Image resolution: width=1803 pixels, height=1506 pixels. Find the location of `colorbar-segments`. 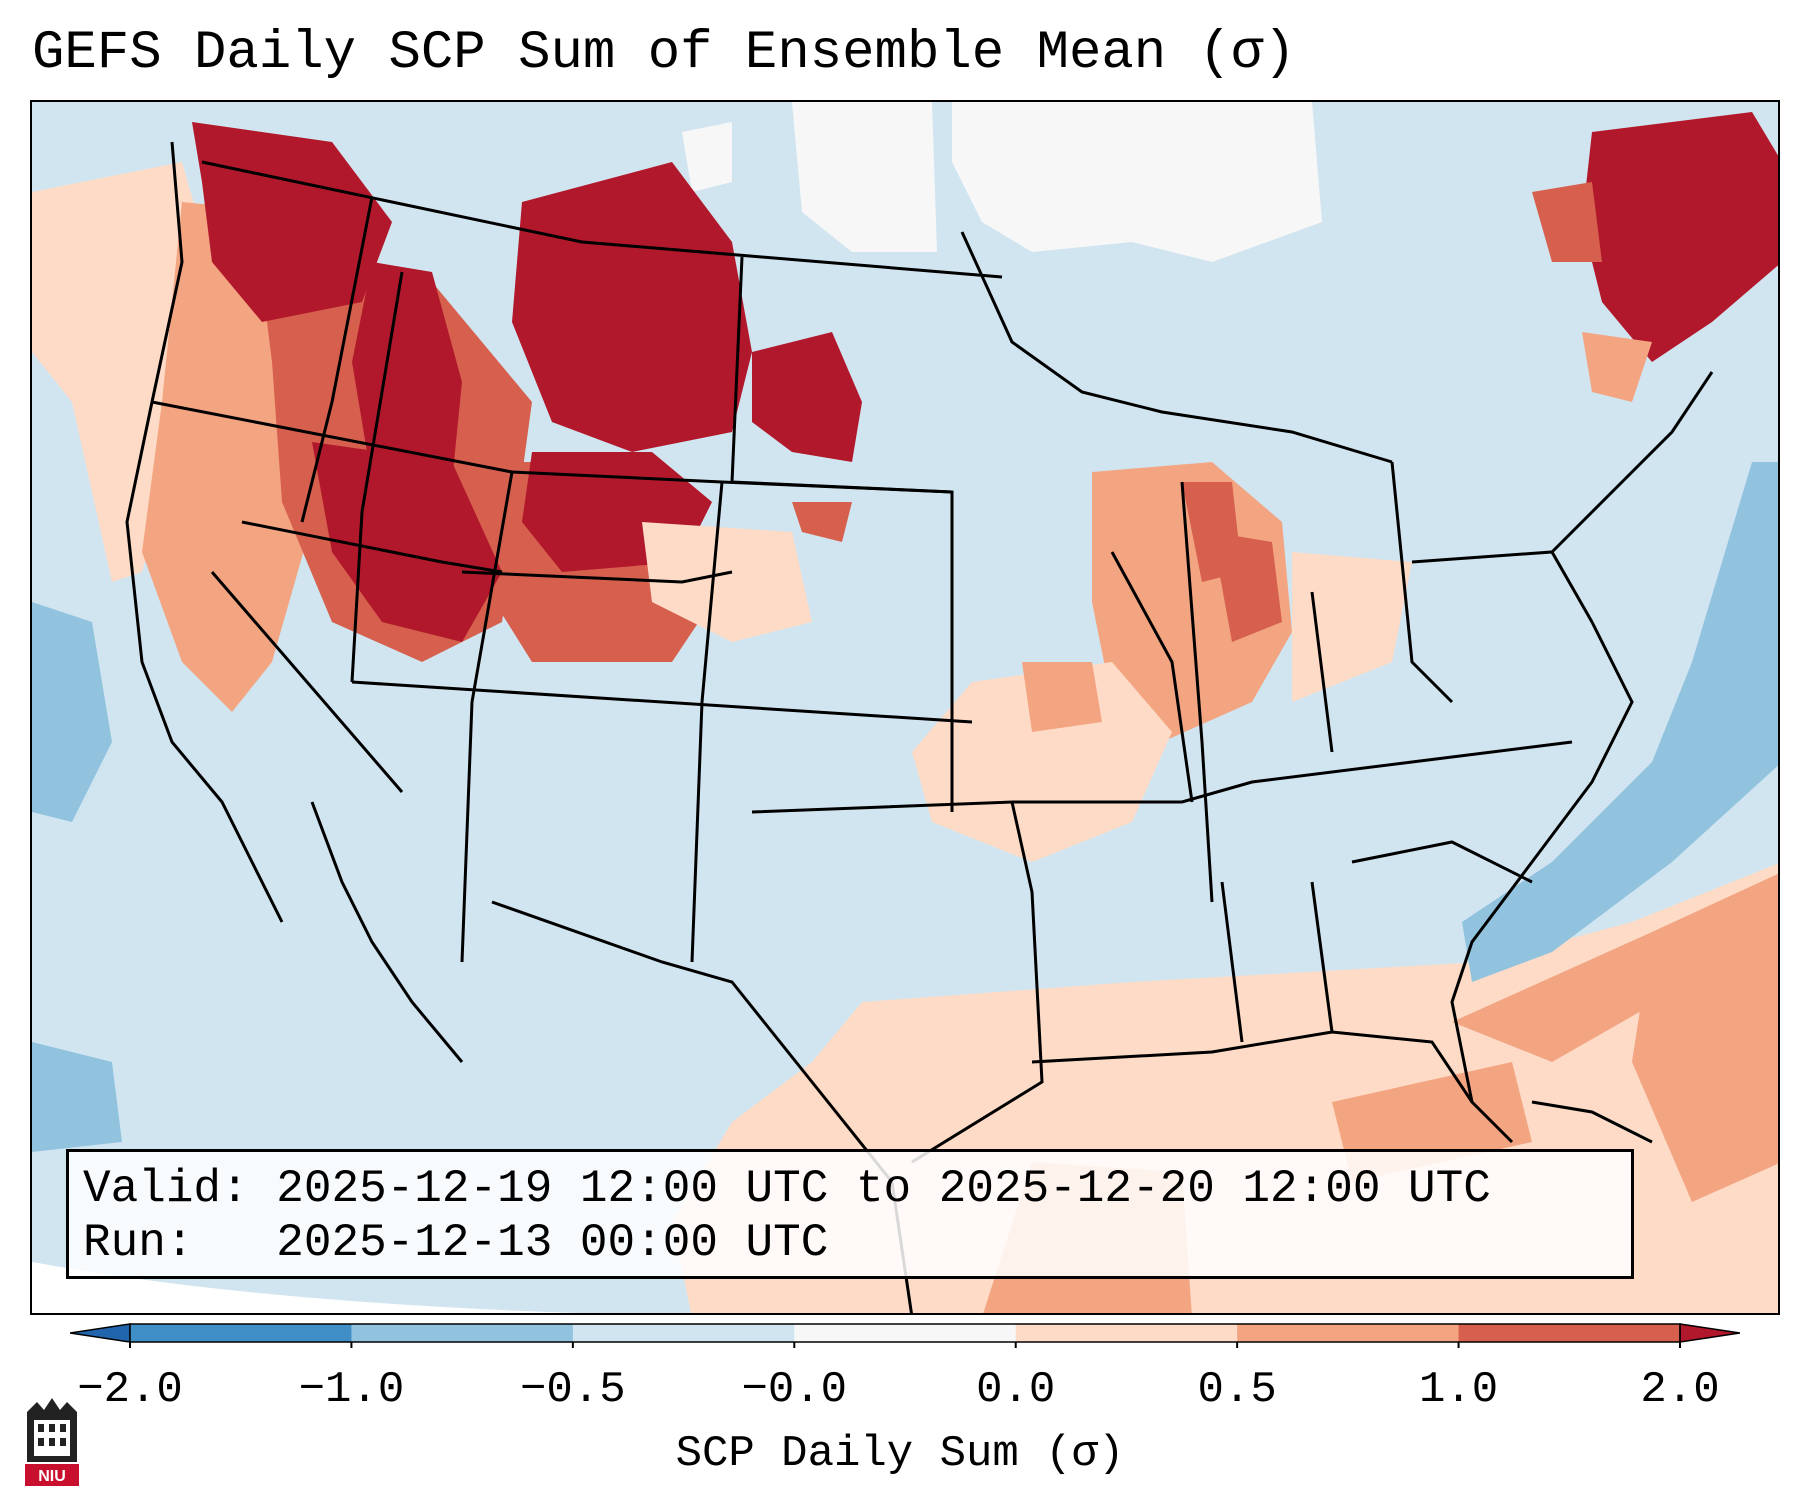

colorbar-segments is located at coordinates (905, 1335).